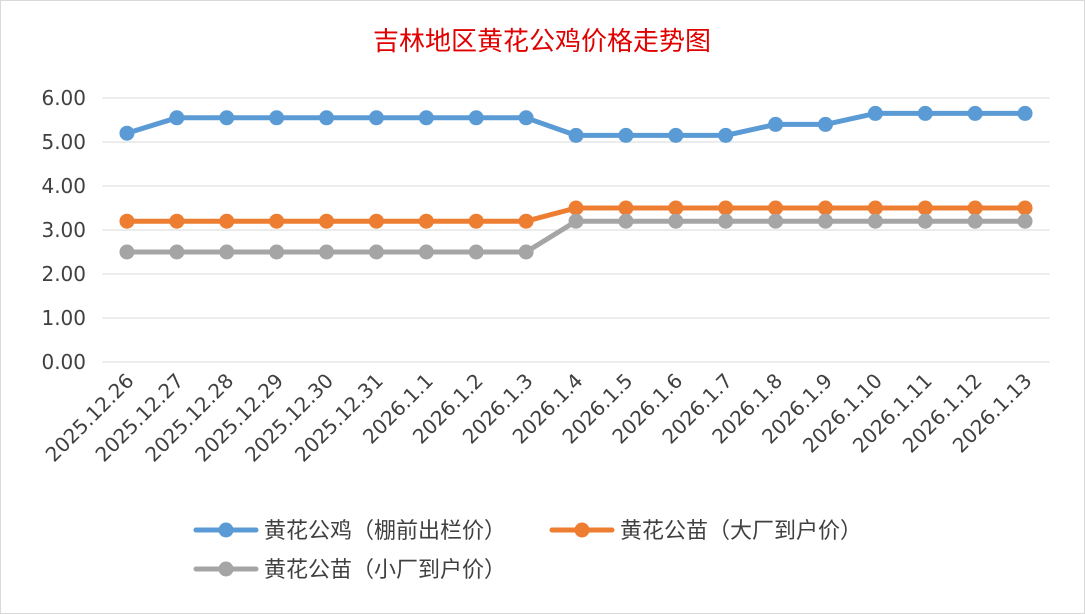 This screenshot has height=614, width=1085. What do you see at coordinates (63, 274) in the screenshot?
I see `y-tick-label: 2.00` at bounding box center [63, 274].